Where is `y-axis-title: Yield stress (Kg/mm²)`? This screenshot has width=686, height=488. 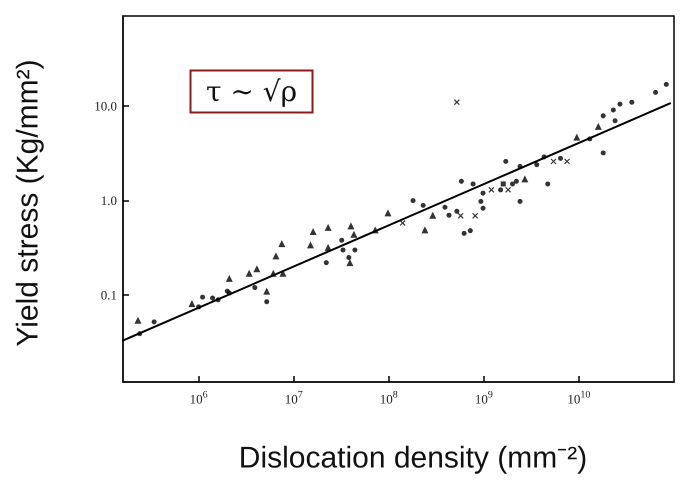
y-axis-title: Yield stress (Kg/mm²) is located at coordinates (28, 203).